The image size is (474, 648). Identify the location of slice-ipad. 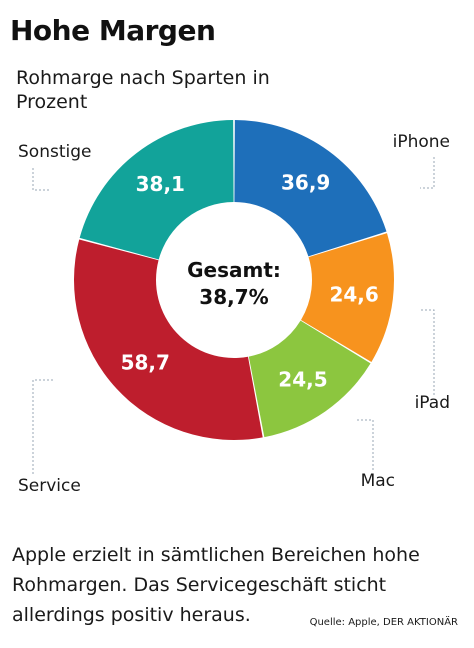
(347, 297).